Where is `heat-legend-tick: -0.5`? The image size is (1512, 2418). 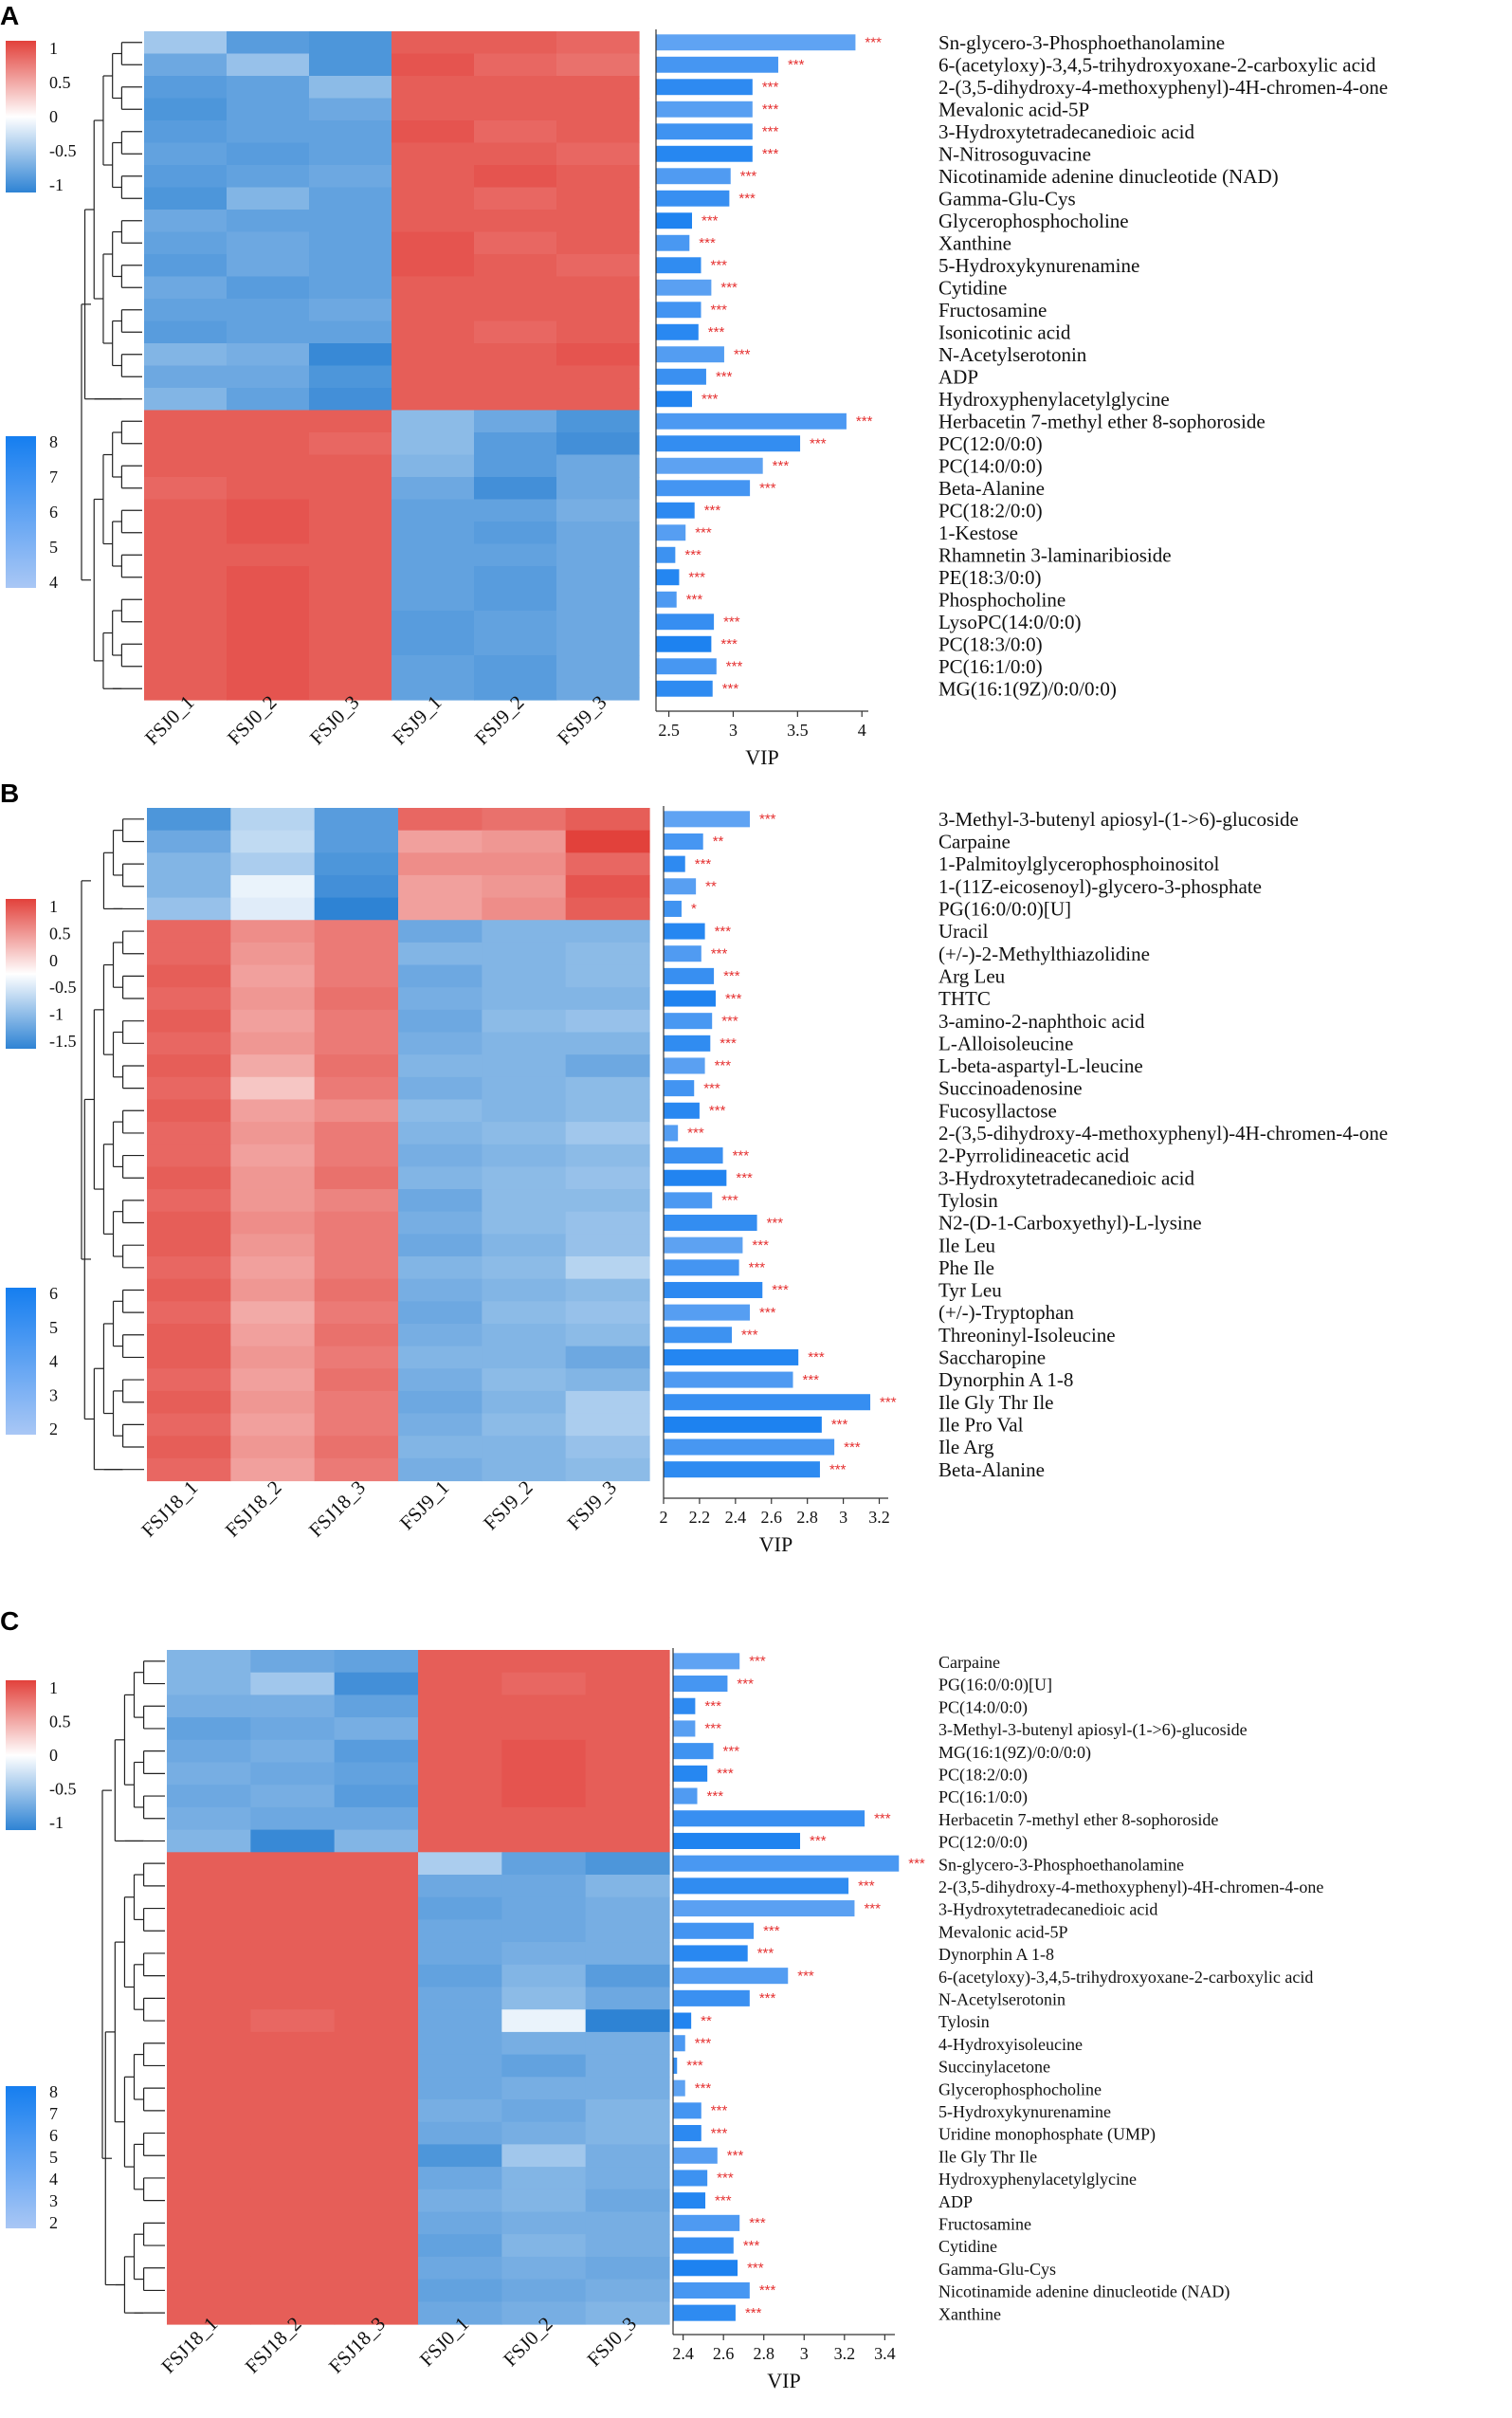
heat-legend-tick: -0.5 is located at coordinates (63, 1790).